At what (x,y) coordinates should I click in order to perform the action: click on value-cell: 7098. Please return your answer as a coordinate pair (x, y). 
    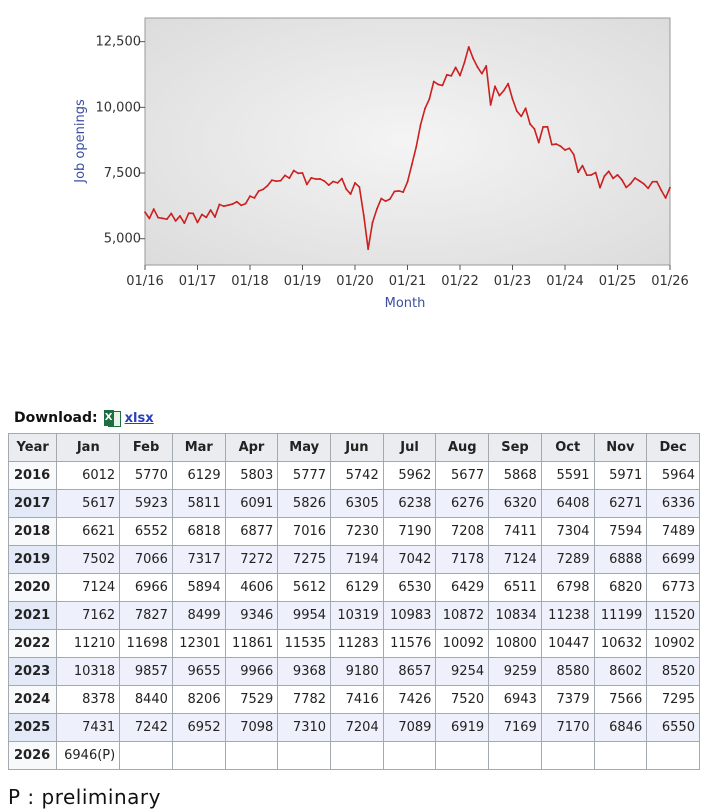
    Looking at the image, I should click on (251, 727).